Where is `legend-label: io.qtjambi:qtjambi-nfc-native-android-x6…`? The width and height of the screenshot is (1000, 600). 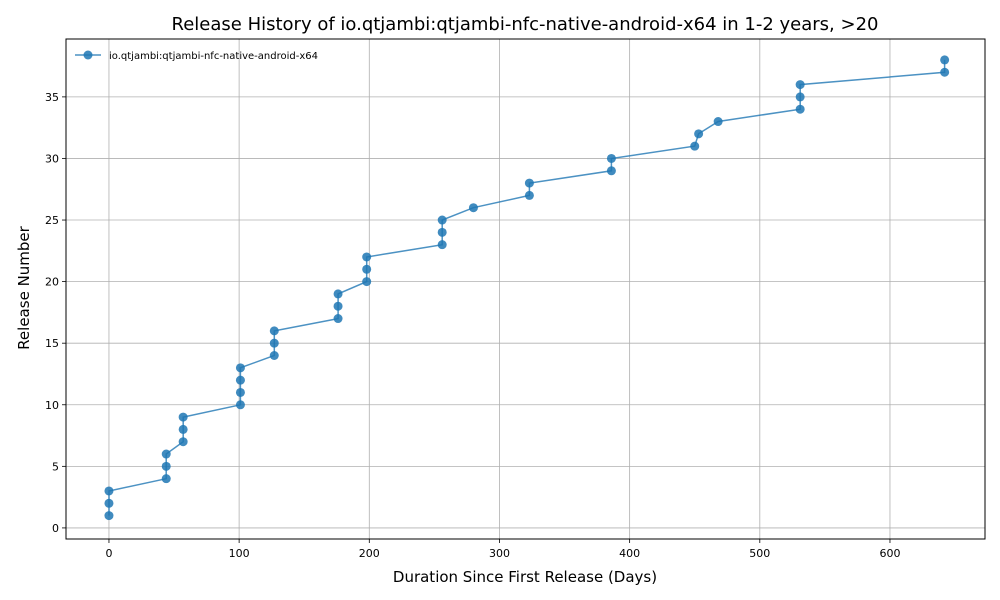
legend-label: io.qtjambi:qtjambi-nfc-native-android-x6… is located at coordinates (213, 56).